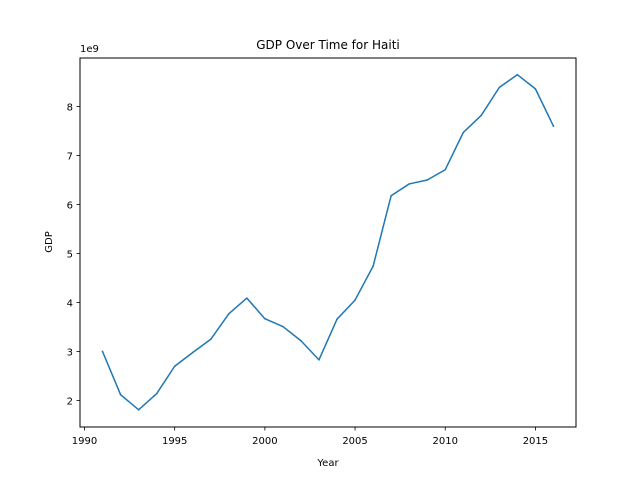 The image size is (640, 480). Describe the element at coordinates (70, 353) in the screenshot. I see `y-tick-label: 3` at that location.